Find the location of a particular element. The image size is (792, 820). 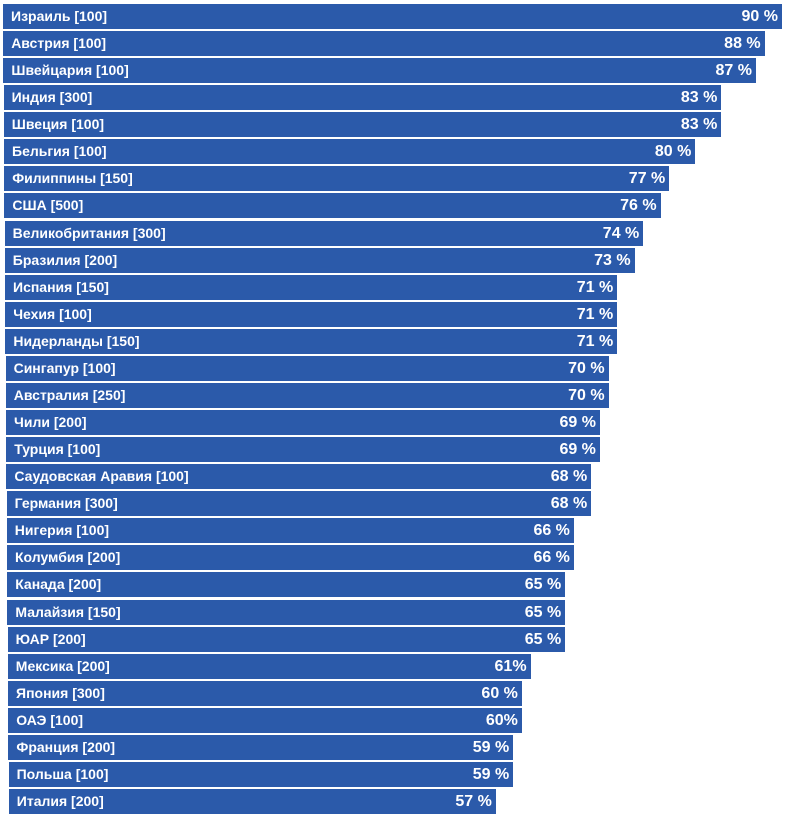

bar-value-label: 60 % is located at coordinates (499, 693).